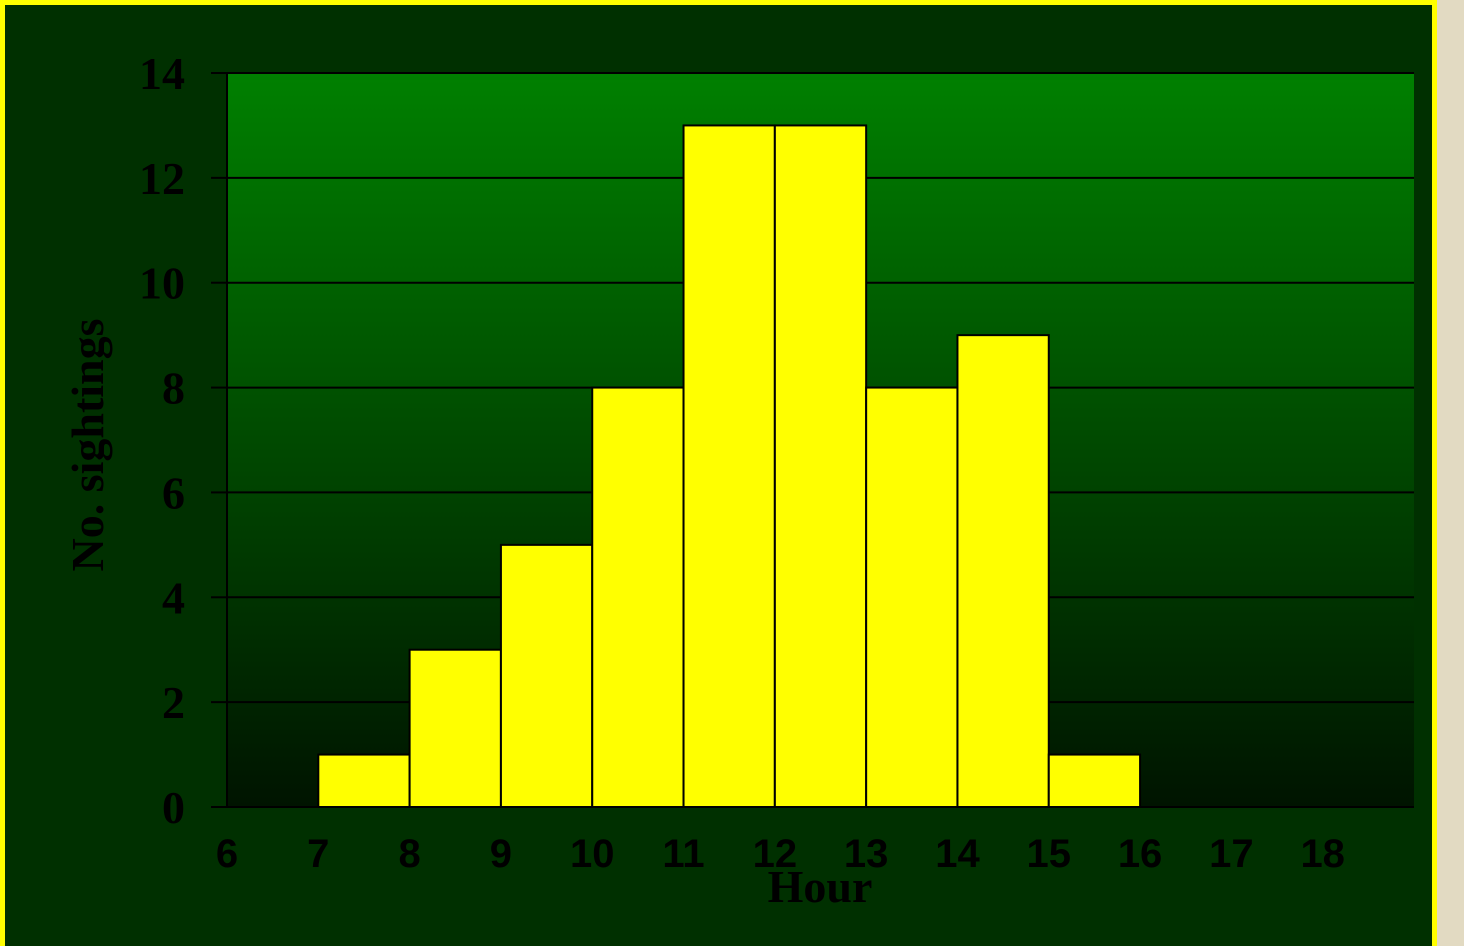  Describe the element at coordinates (162, 73) in the screenshot. I see `y-tick-label: 14` at that location.